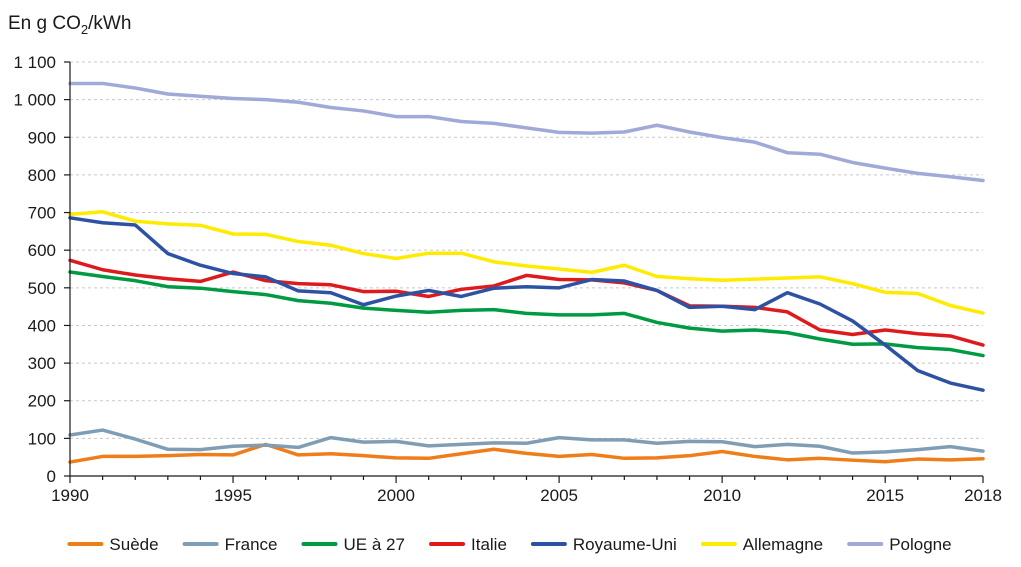 This screenshot has width=1021, height=567. I want to click on y-tick-label: 600, so click(42, 250).